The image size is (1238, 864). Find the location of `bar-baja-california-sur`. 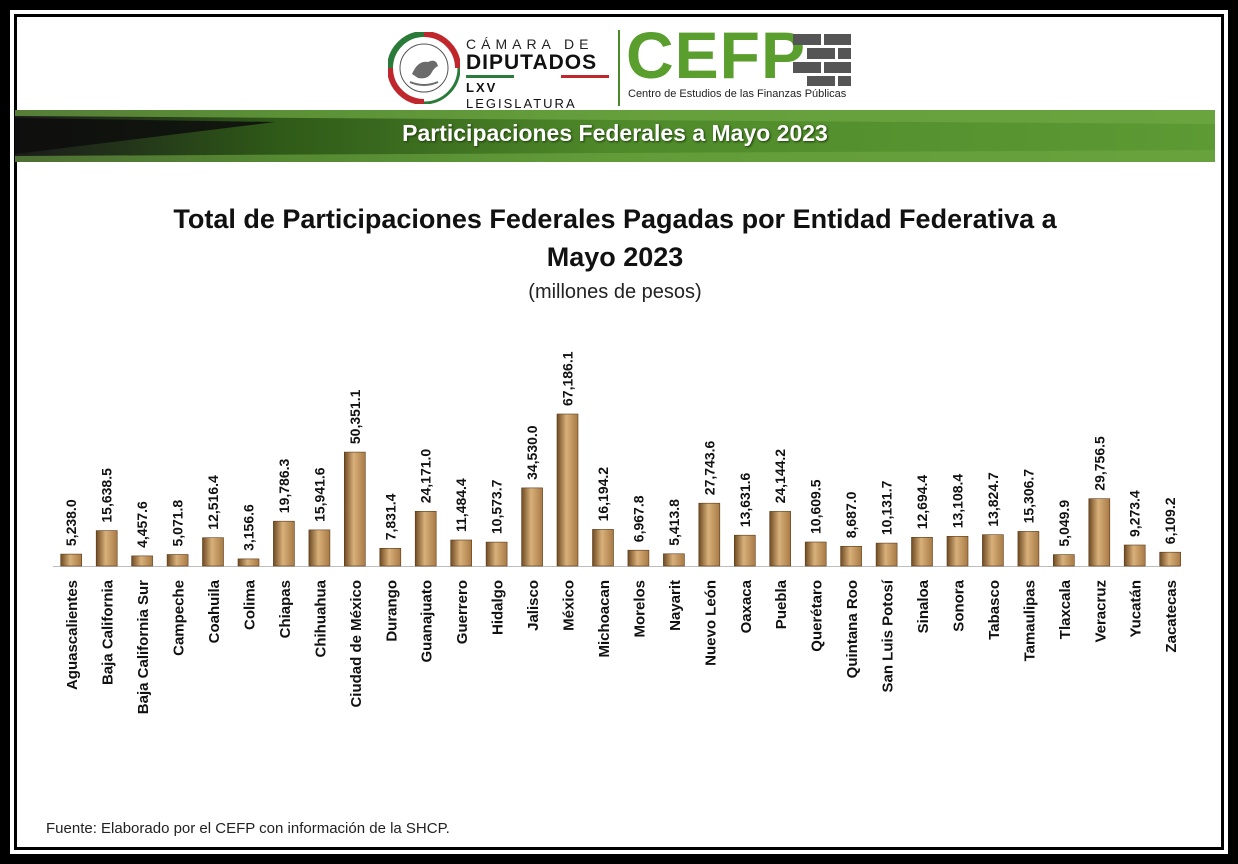

bar-baja-california-sur is located at coordinates (142, 561).